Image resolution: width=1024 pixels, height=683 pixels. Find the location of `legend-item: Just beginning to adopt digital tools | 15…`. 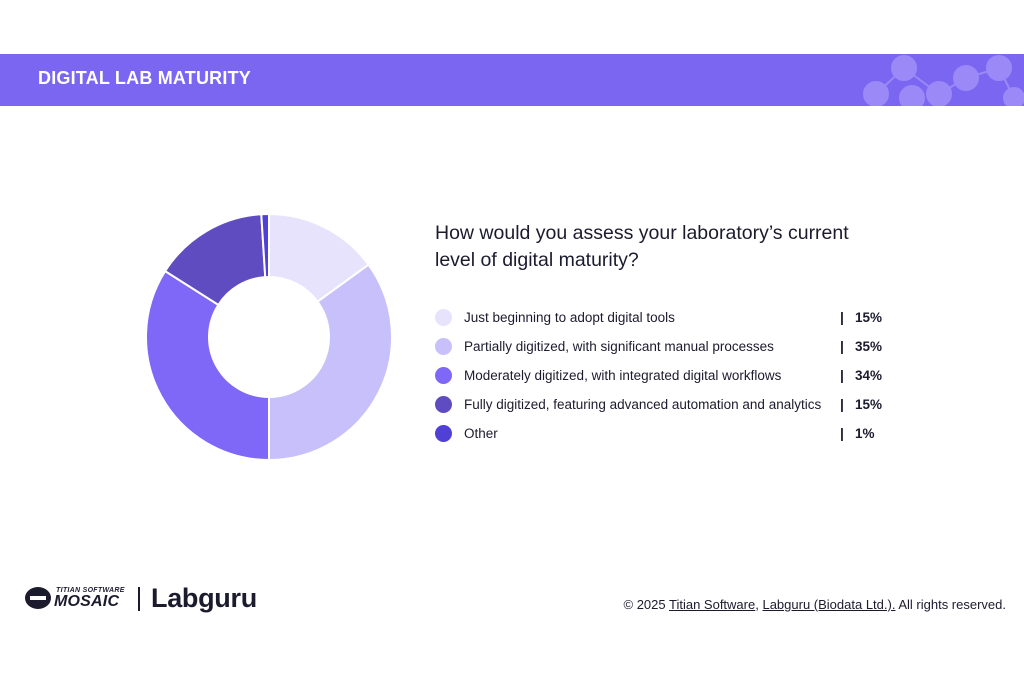

legend-item: Just beginning to adopt digital tools | 15… is located at coordinates (665, 321).